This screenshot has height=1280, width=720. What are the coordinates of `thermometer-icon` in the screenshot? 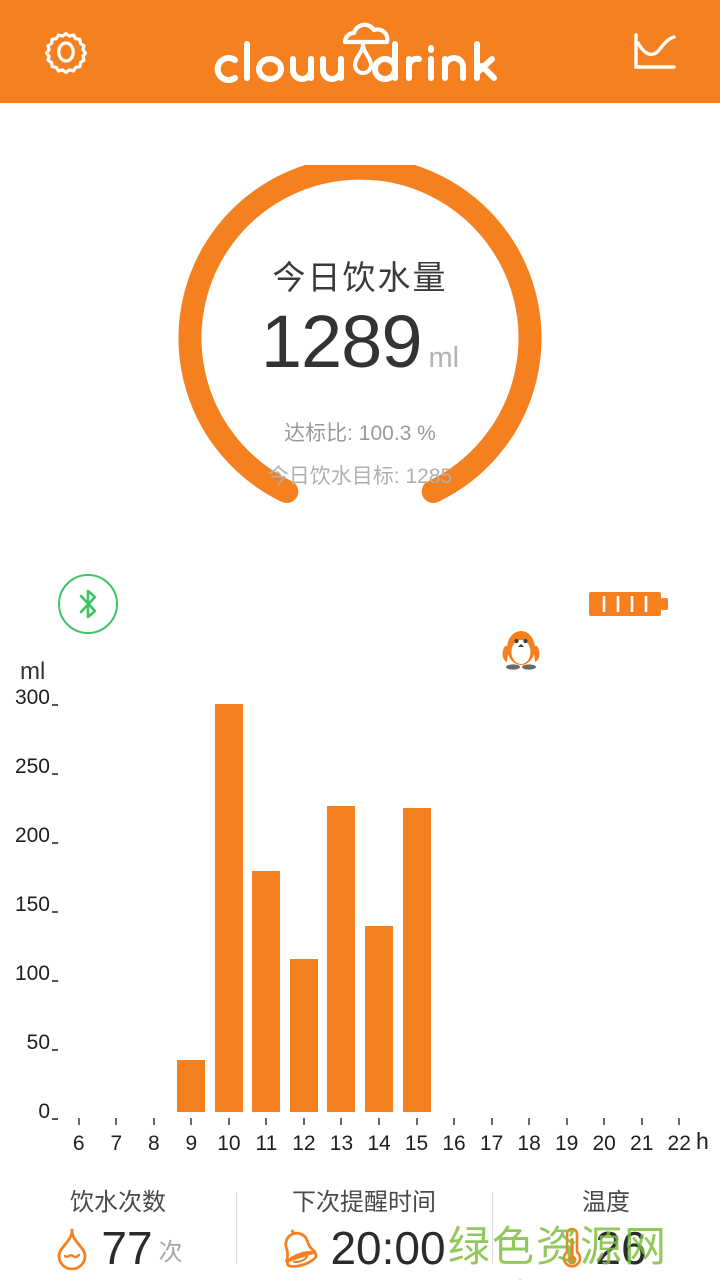 It's located at (572, 1247).